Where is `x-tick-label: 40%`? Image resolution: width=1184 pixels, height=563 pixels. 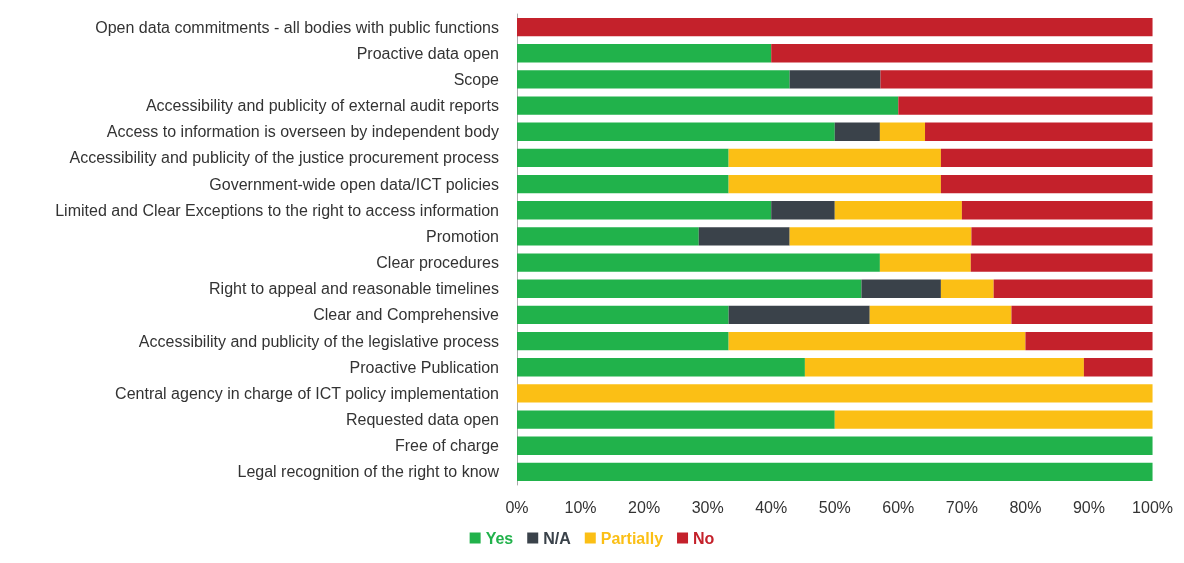 x-tick-label: 40% is located at coordinates (771, 507).